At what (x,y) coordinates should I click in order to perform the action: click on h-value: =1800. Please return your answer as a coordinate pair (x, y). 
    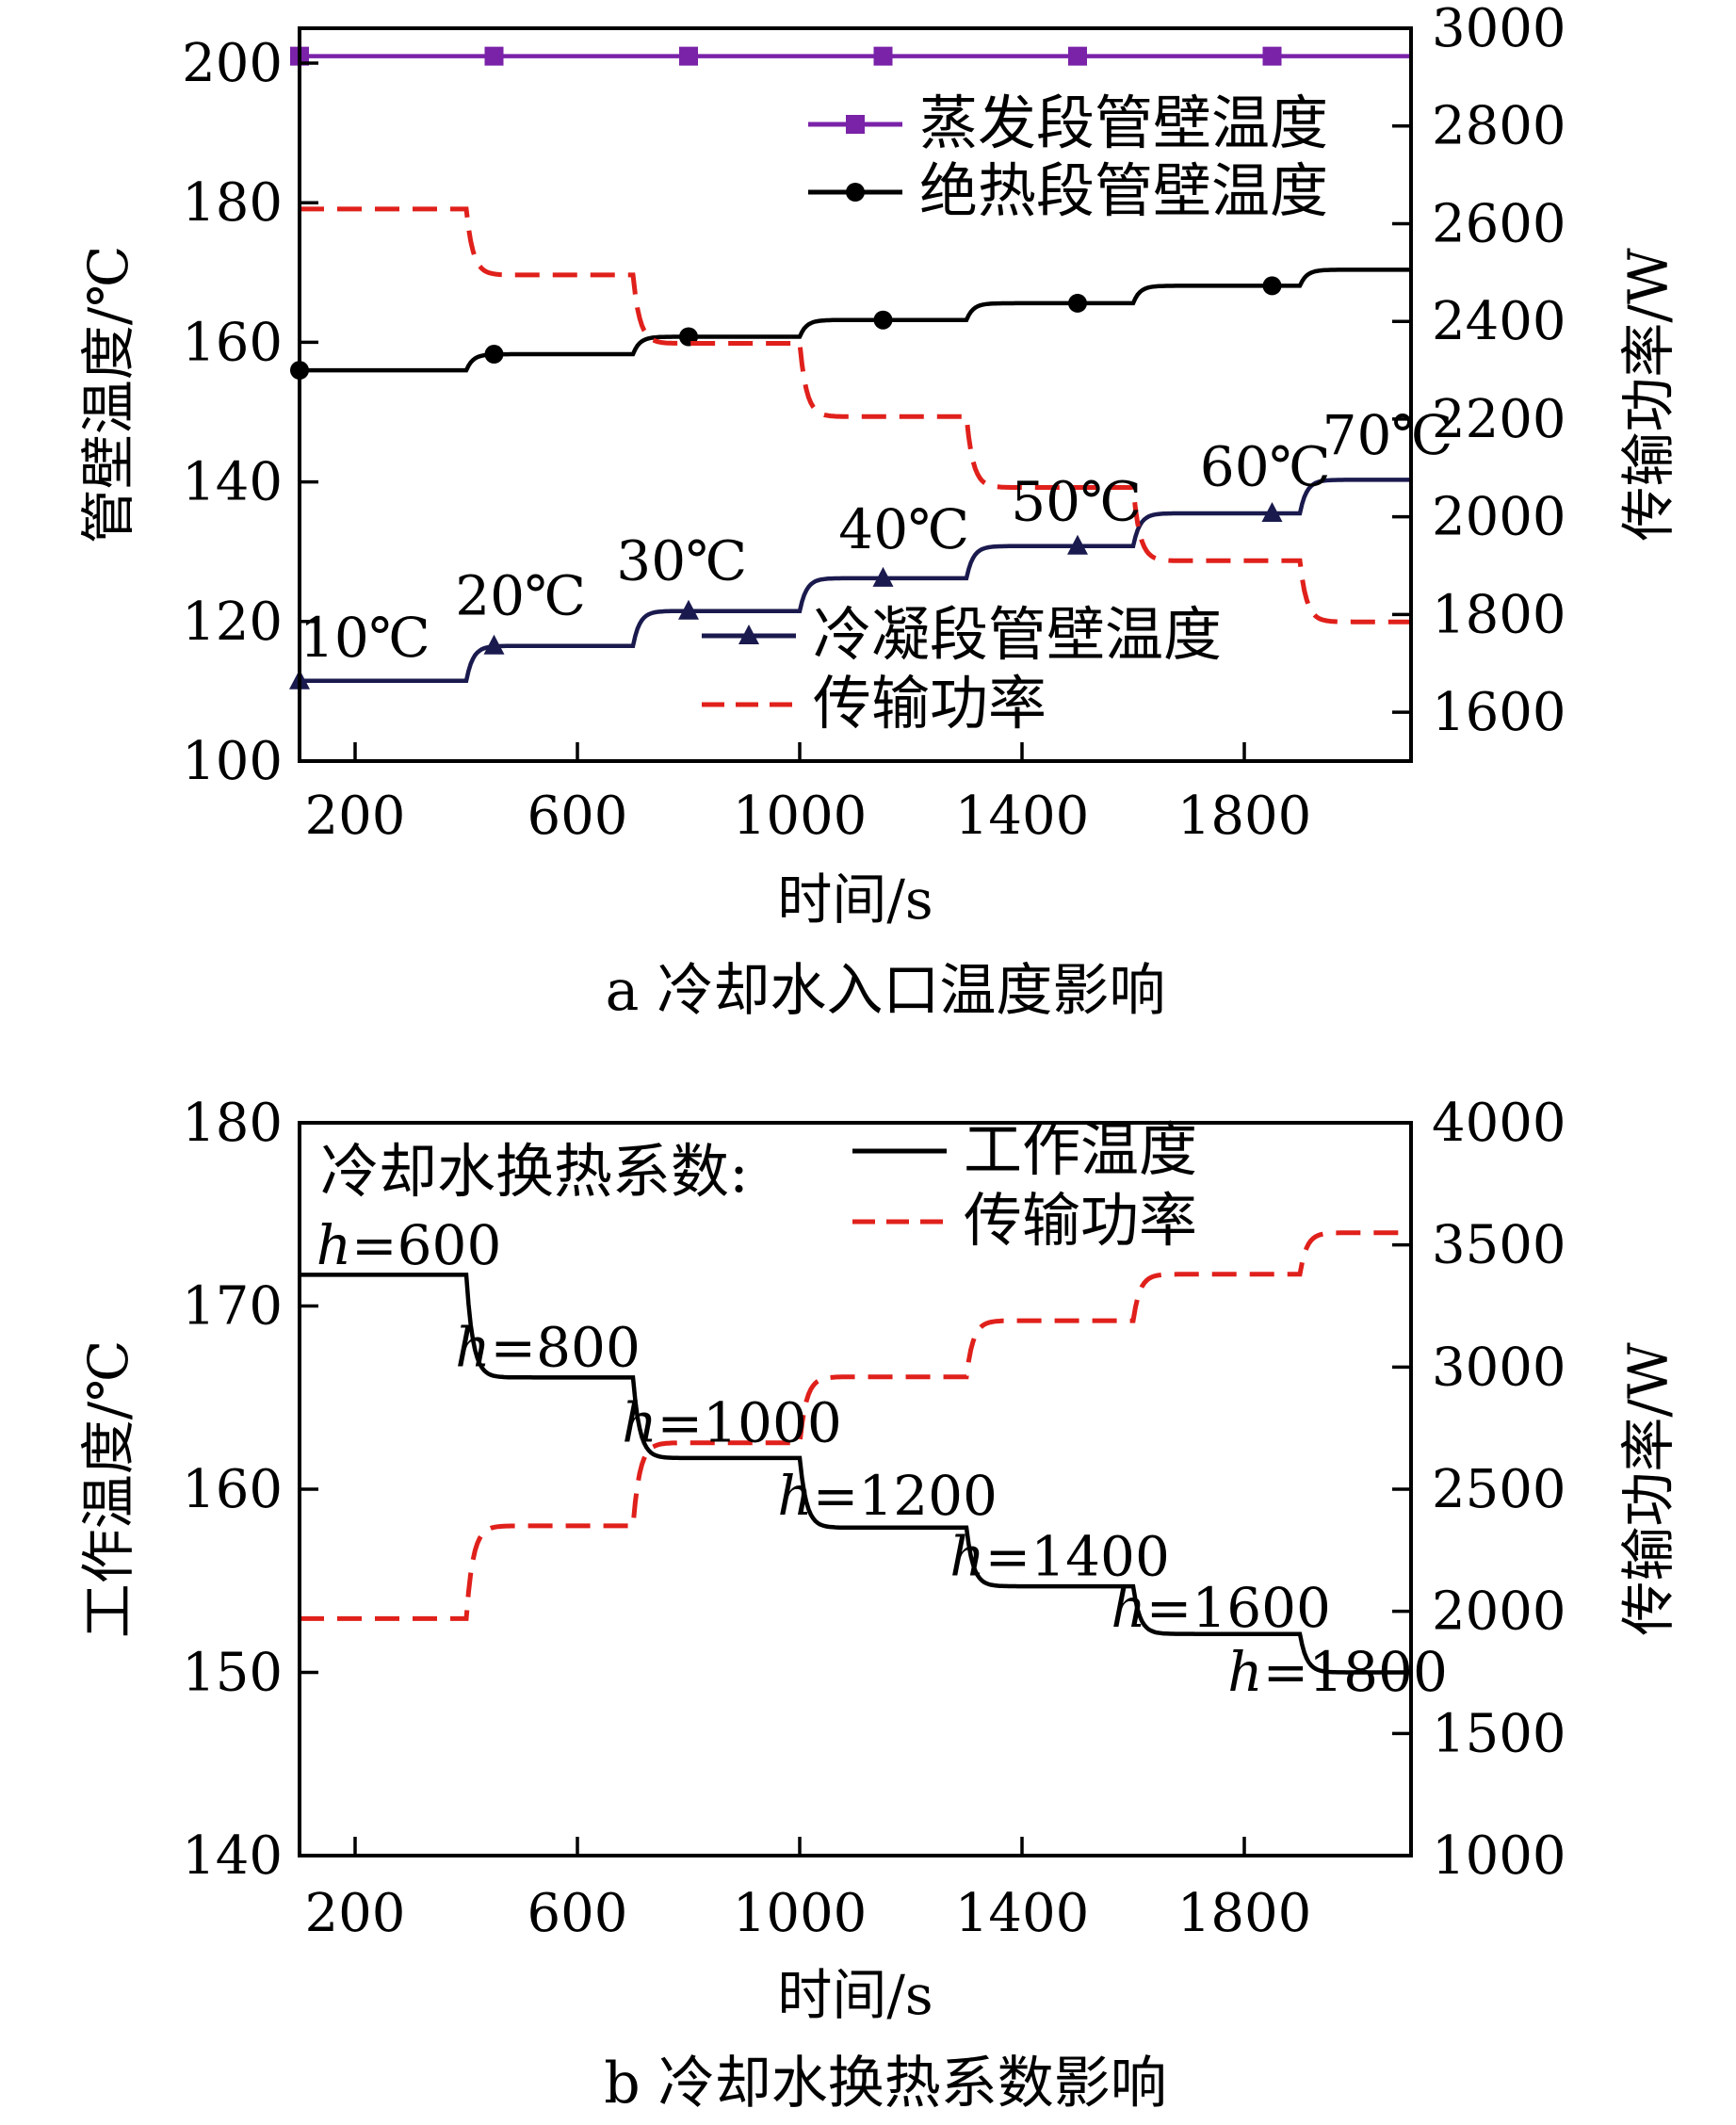
    Looking at the image, I should click on (1355, 1672).